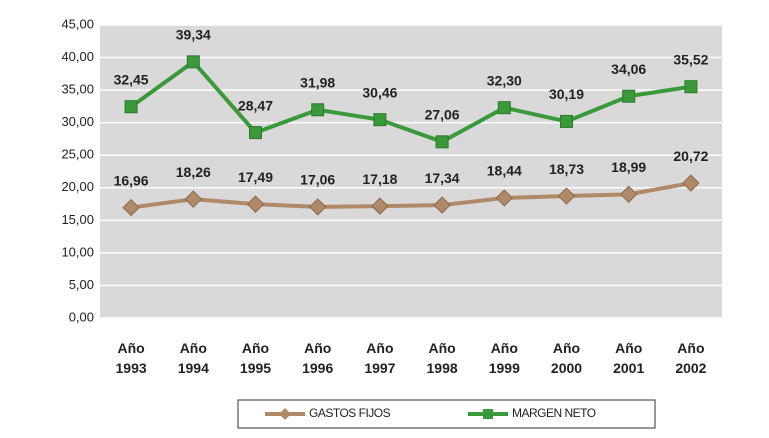 Image resolution: width=769 pixels, height=438 pixels. Describe the element at coordinates (255, 105) in the screenshot. I see `data-label: 28,47` at that location.